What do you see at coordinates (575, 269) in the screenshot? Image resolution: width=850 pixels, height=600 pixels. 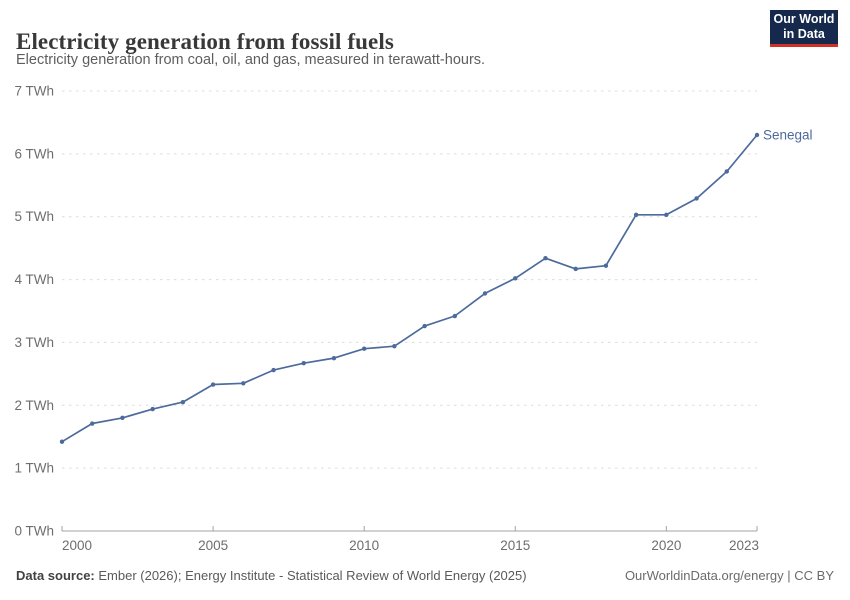 I see `data-point-2017` at bounding box center [575, 269].